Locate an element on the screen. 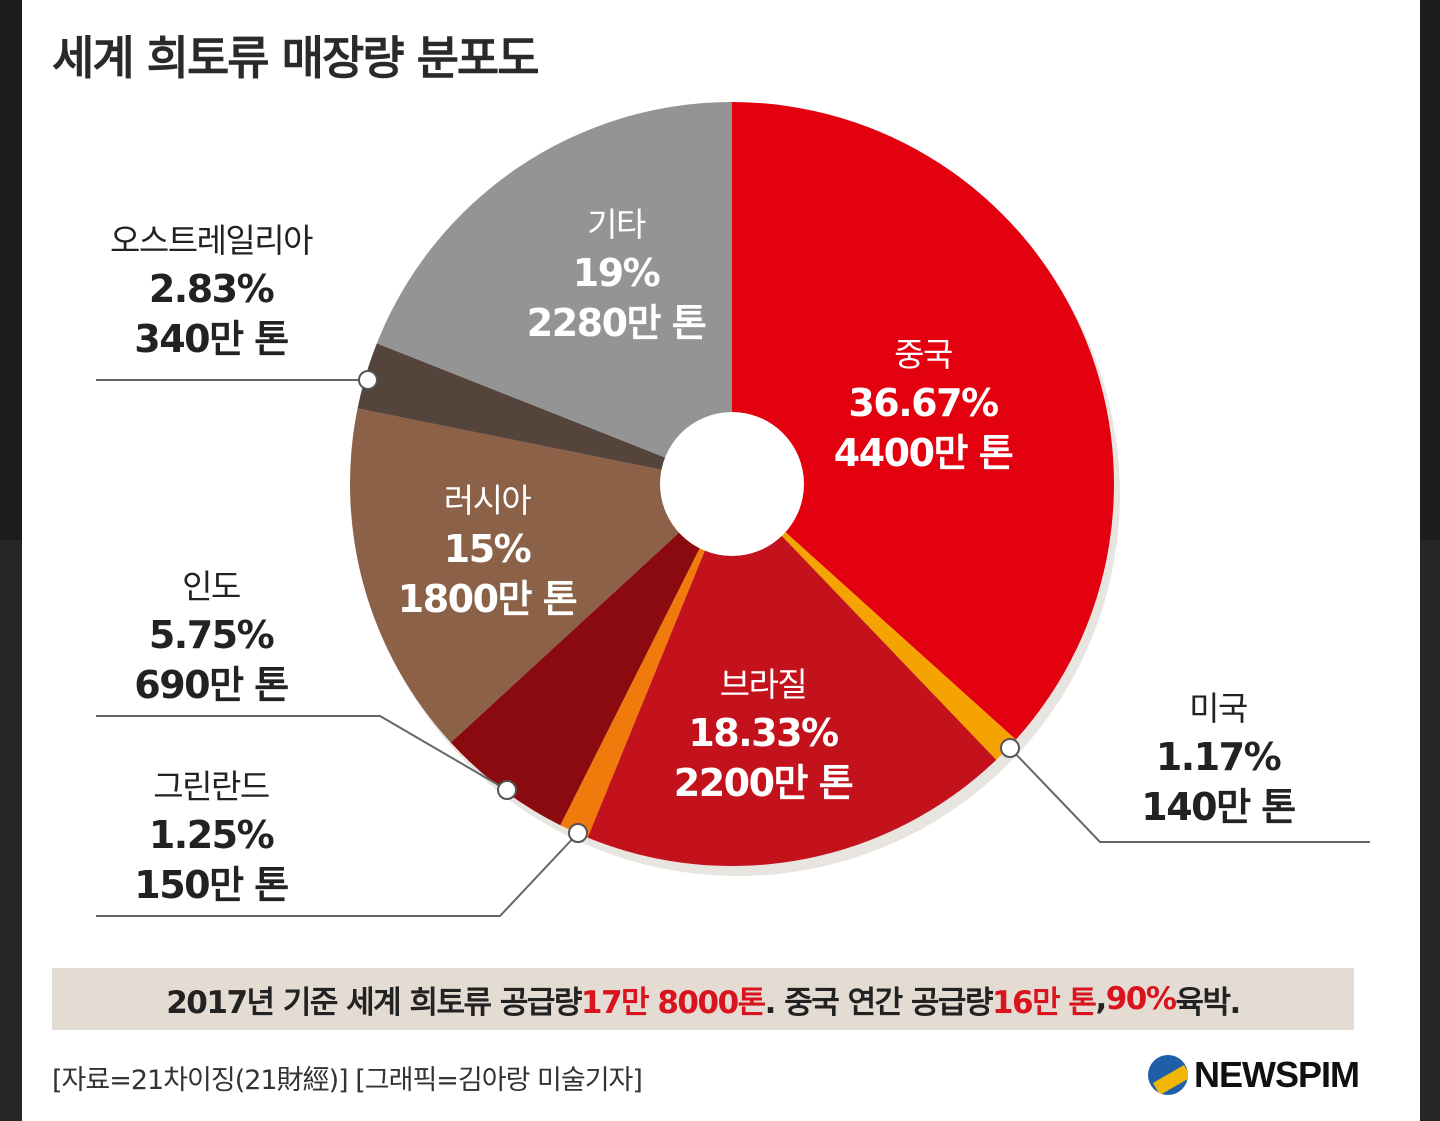 The image size is (1440, 1121). label-greenland-line-2: 1.25% is located at coordinates (211, 835).